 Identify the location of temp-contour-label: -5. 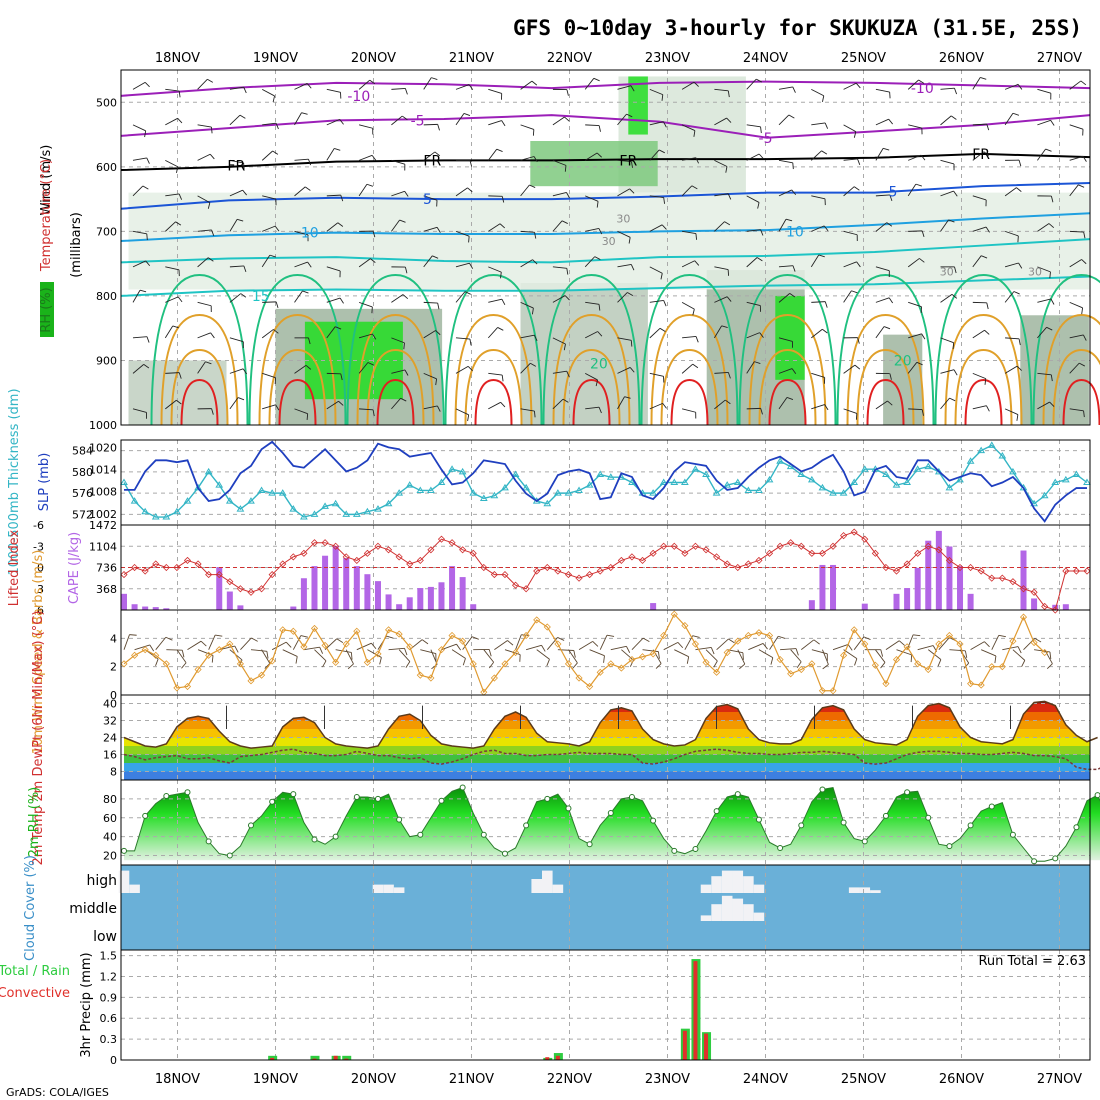
(418, 121).